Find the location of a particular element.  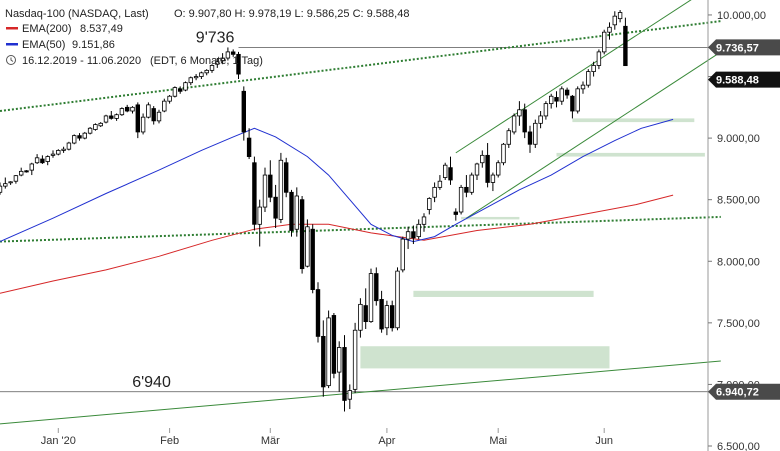

x-tick-label-4: Mai is located at coordinates (498, 441).